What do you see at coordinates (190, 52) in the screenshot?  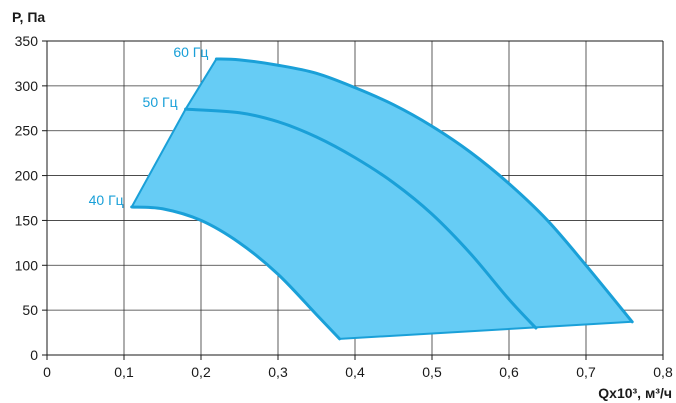 I see `series-label-3: 60 Гц` at bounding box center [190, 52].